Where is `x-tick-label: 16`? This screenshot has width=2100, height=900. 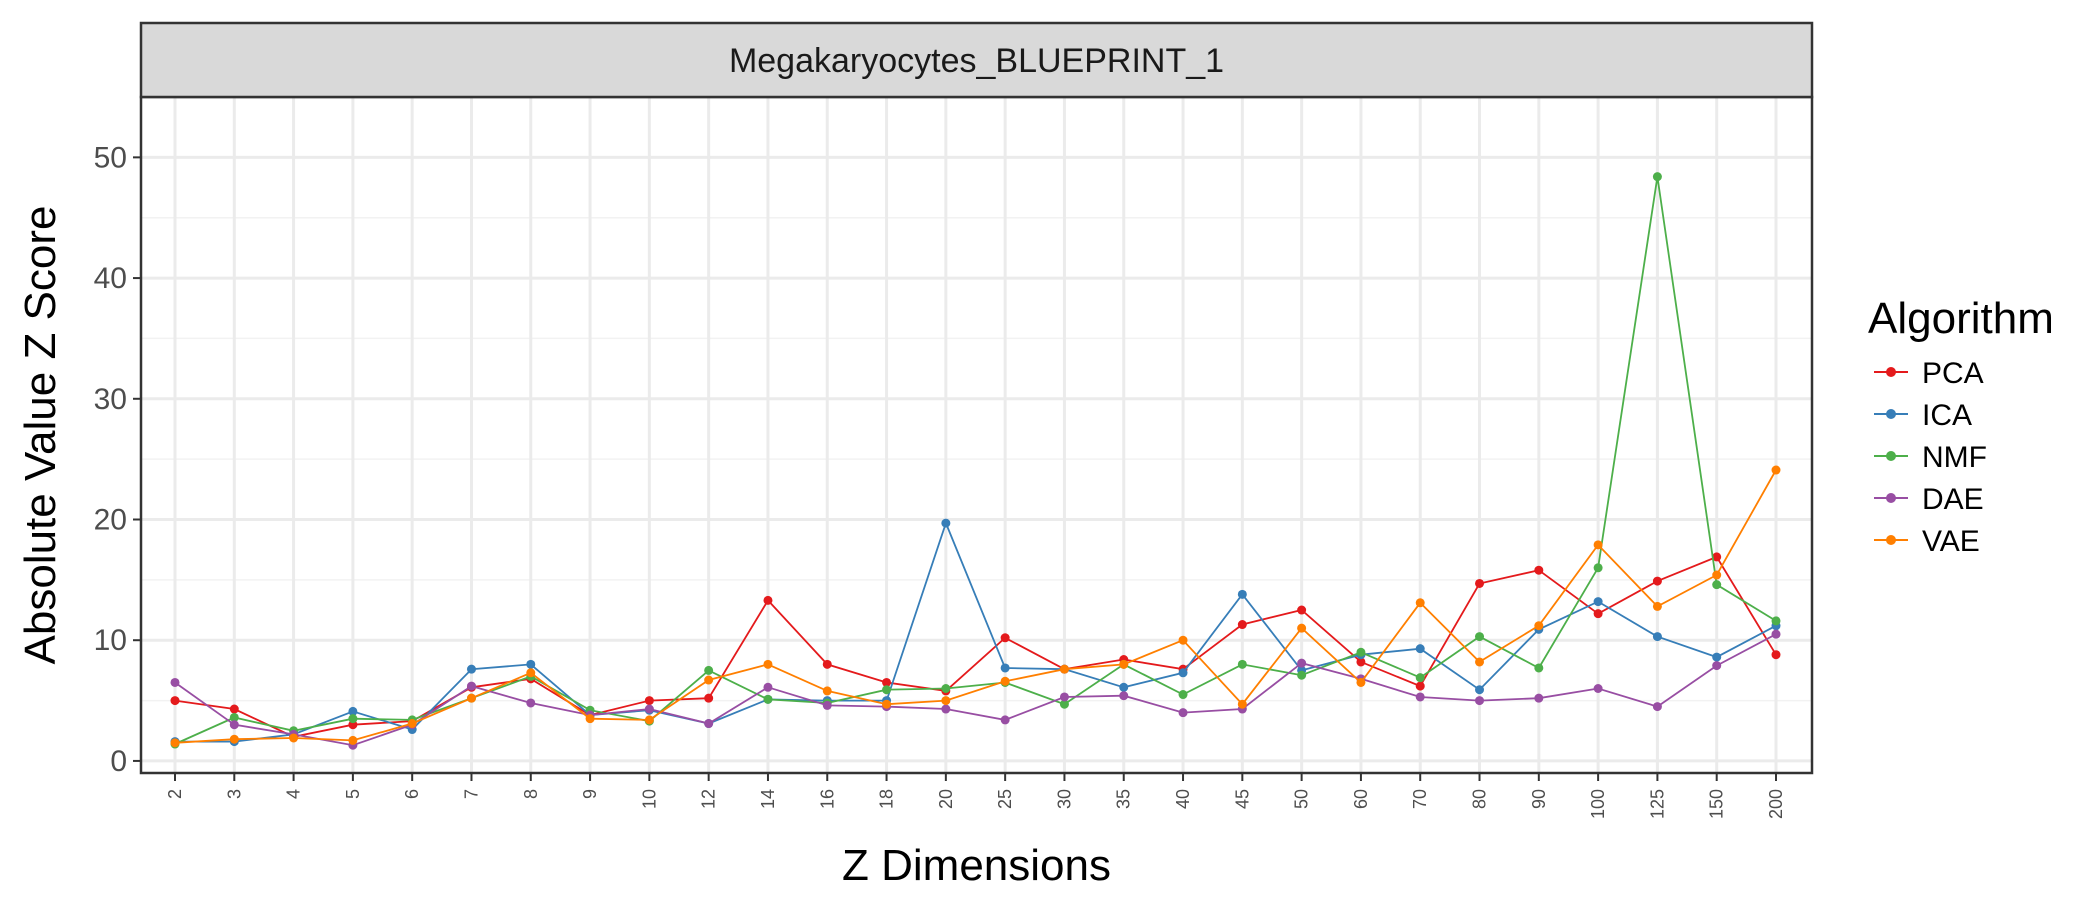 x-tick-label: 16 is located at coordinates (827, 799).